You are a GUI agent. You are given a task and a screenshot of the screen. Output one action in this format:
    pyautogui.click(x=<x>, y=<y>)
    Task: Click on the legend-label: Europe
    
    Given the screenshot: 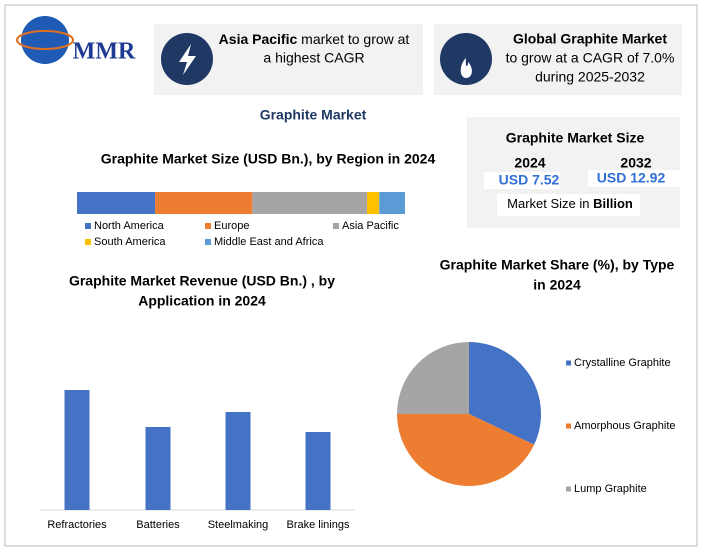 What is the action you would take?
    pyautogui.click(x=231, y=226)
    